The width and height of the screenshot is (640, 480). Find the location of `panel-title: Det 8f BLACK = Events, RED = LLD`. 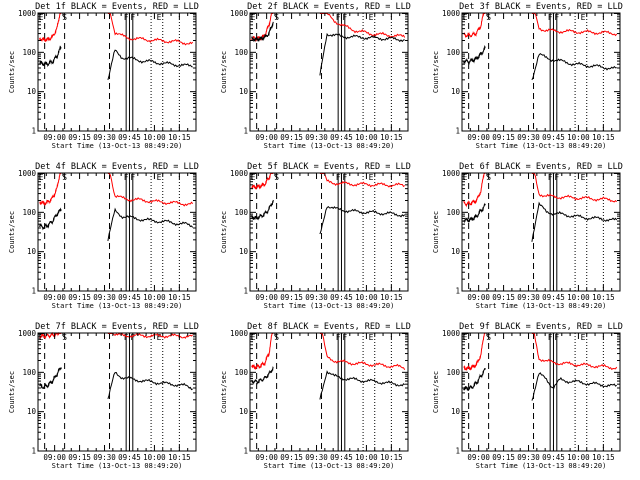

panel-title: Det 8f BLACK = Events, RED = LLD is located at coordinates (329, 327).